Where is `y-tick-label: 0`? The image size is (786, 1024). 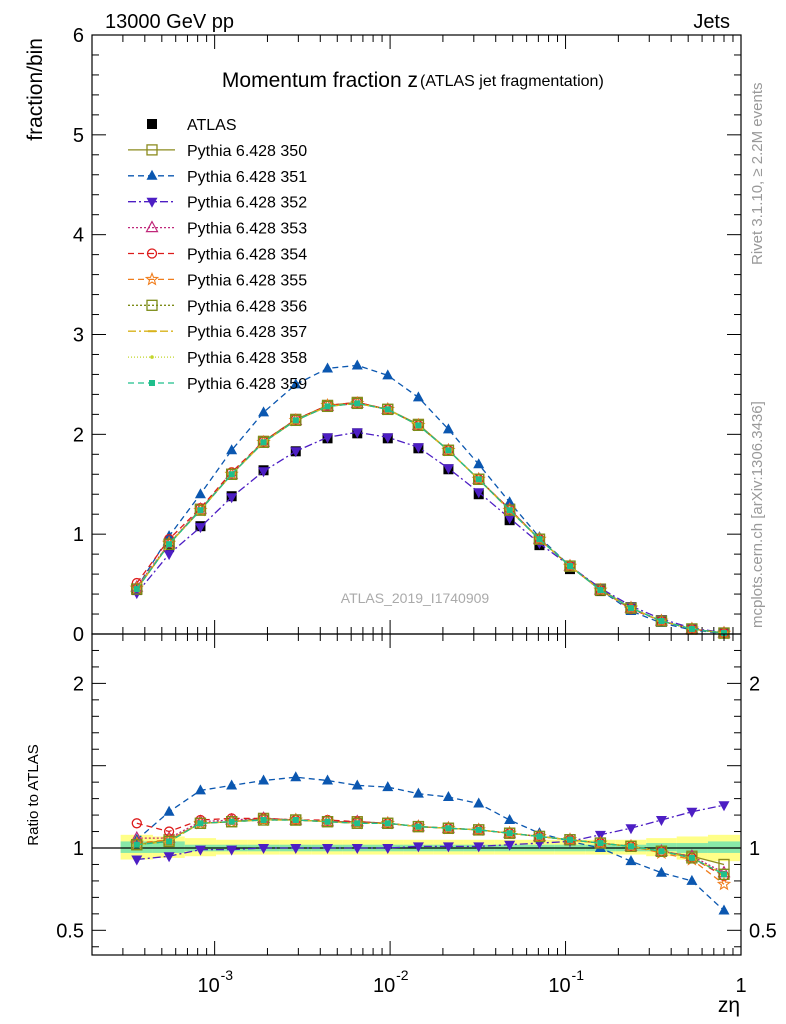 y-tick-label: 0 is located at coordinates (78, 635).